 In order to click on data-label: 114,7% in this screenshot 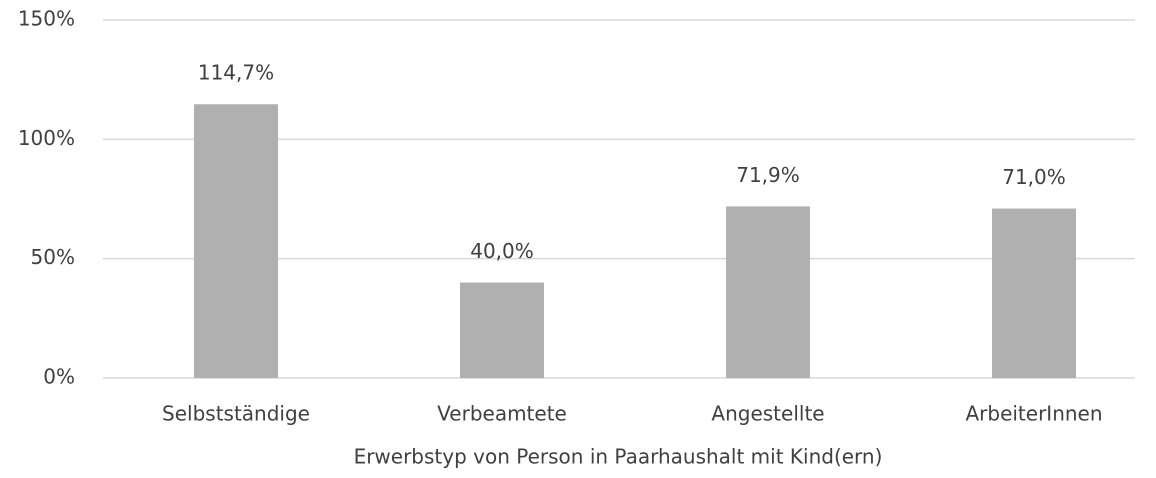, I will do `click(236, 73)`.